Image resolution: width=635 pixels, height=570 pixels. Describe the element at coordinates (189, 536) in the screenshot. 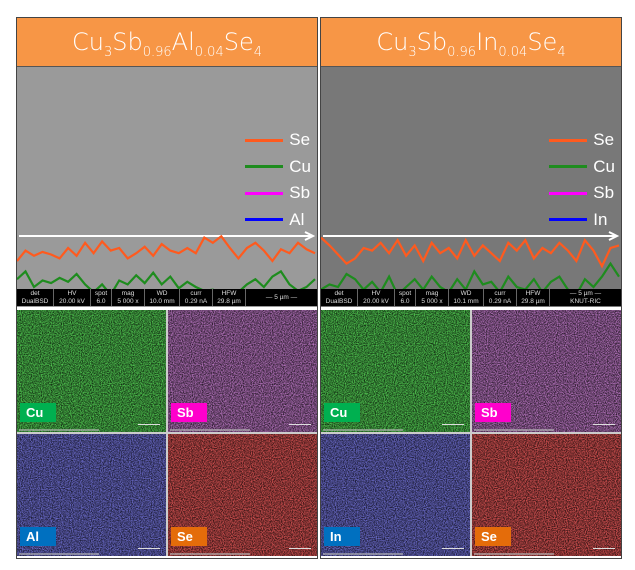

I see `element-label: Se` at that location.